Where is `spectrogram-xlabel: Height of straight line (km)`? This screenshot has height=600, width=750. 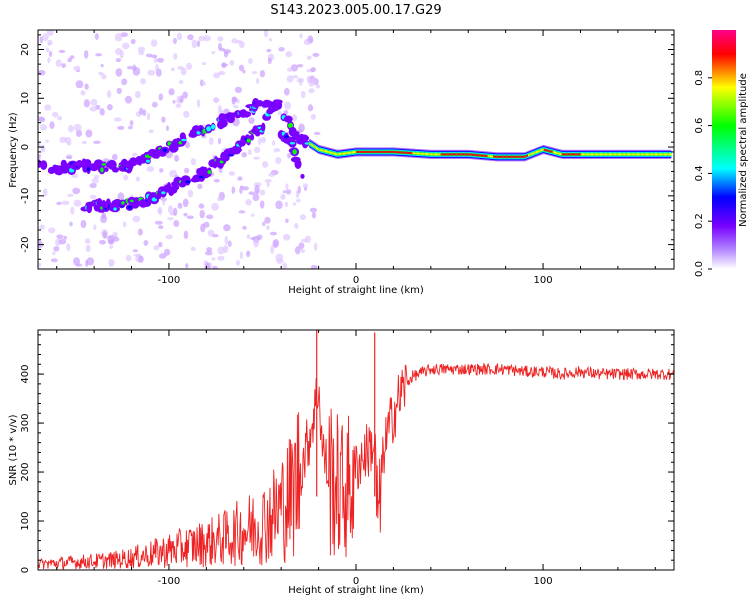
spectrogram-xlabel: Height of straight line (km) is located at coordinates (356, 290).